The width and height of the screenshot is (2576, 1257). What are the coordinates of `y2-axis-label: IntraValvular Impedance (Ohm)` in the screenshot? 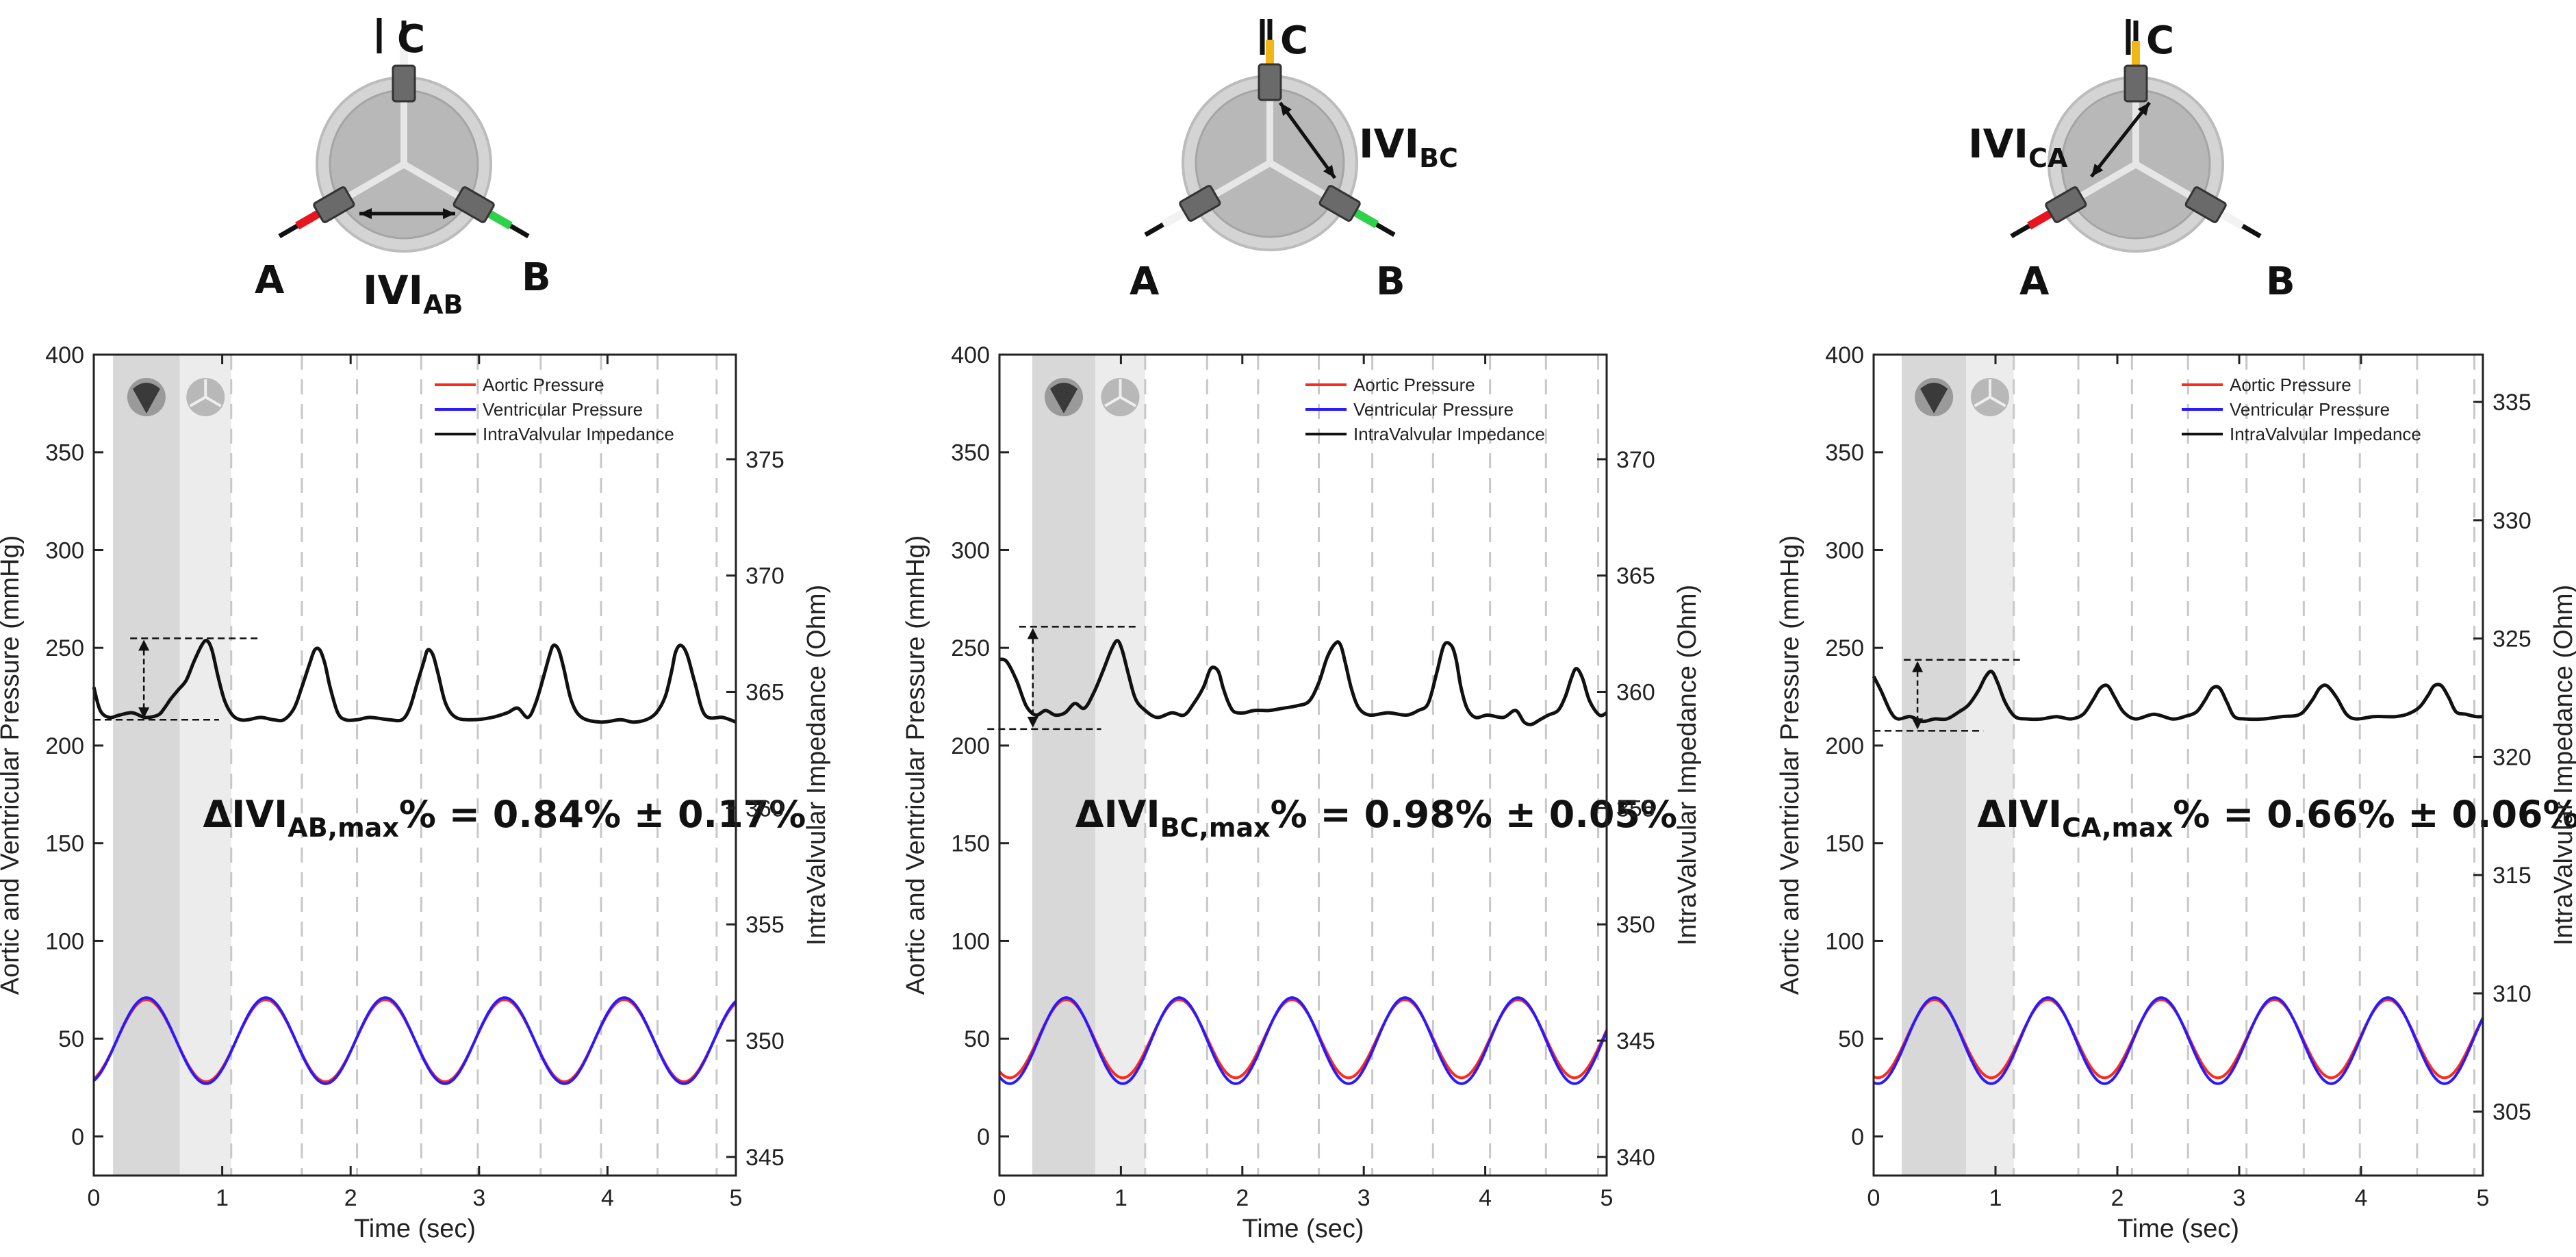 It's located at (816, 765).